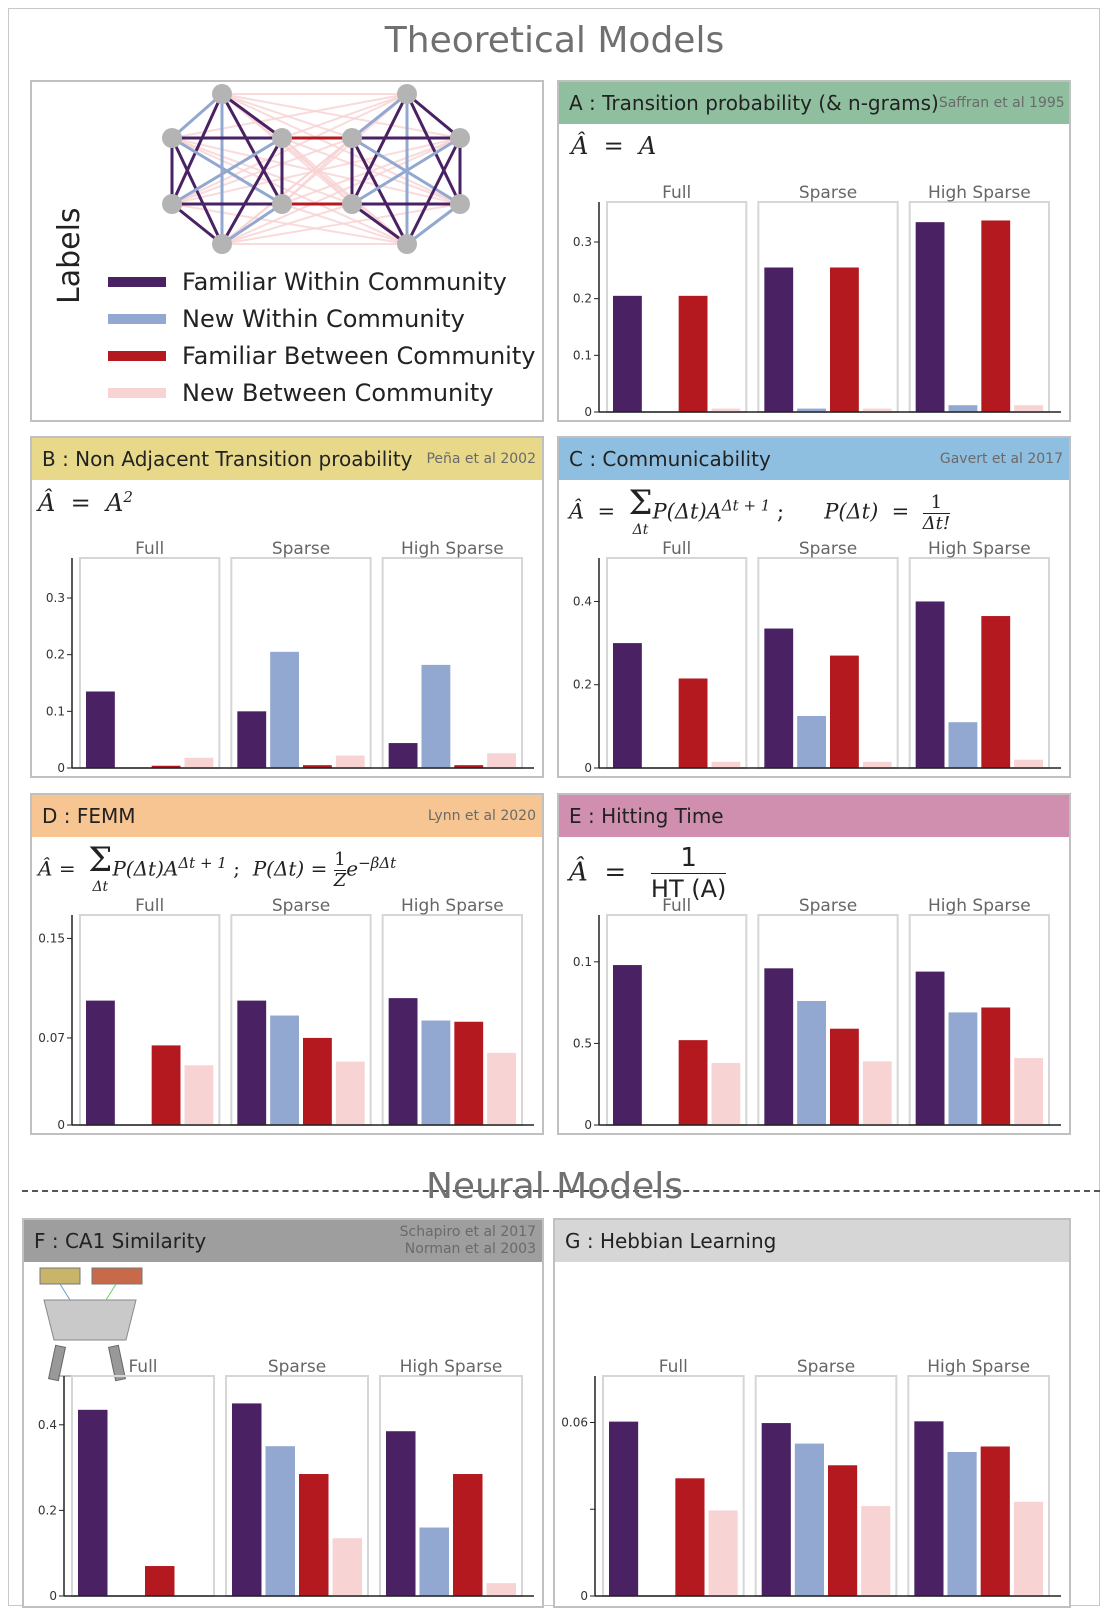 Image resolution: width=1109 pixels, height=1616 pixels. Describe the element at coordinates (47, 1425) in the screenshot. I see `y-tick-label: 0.4` at that location.